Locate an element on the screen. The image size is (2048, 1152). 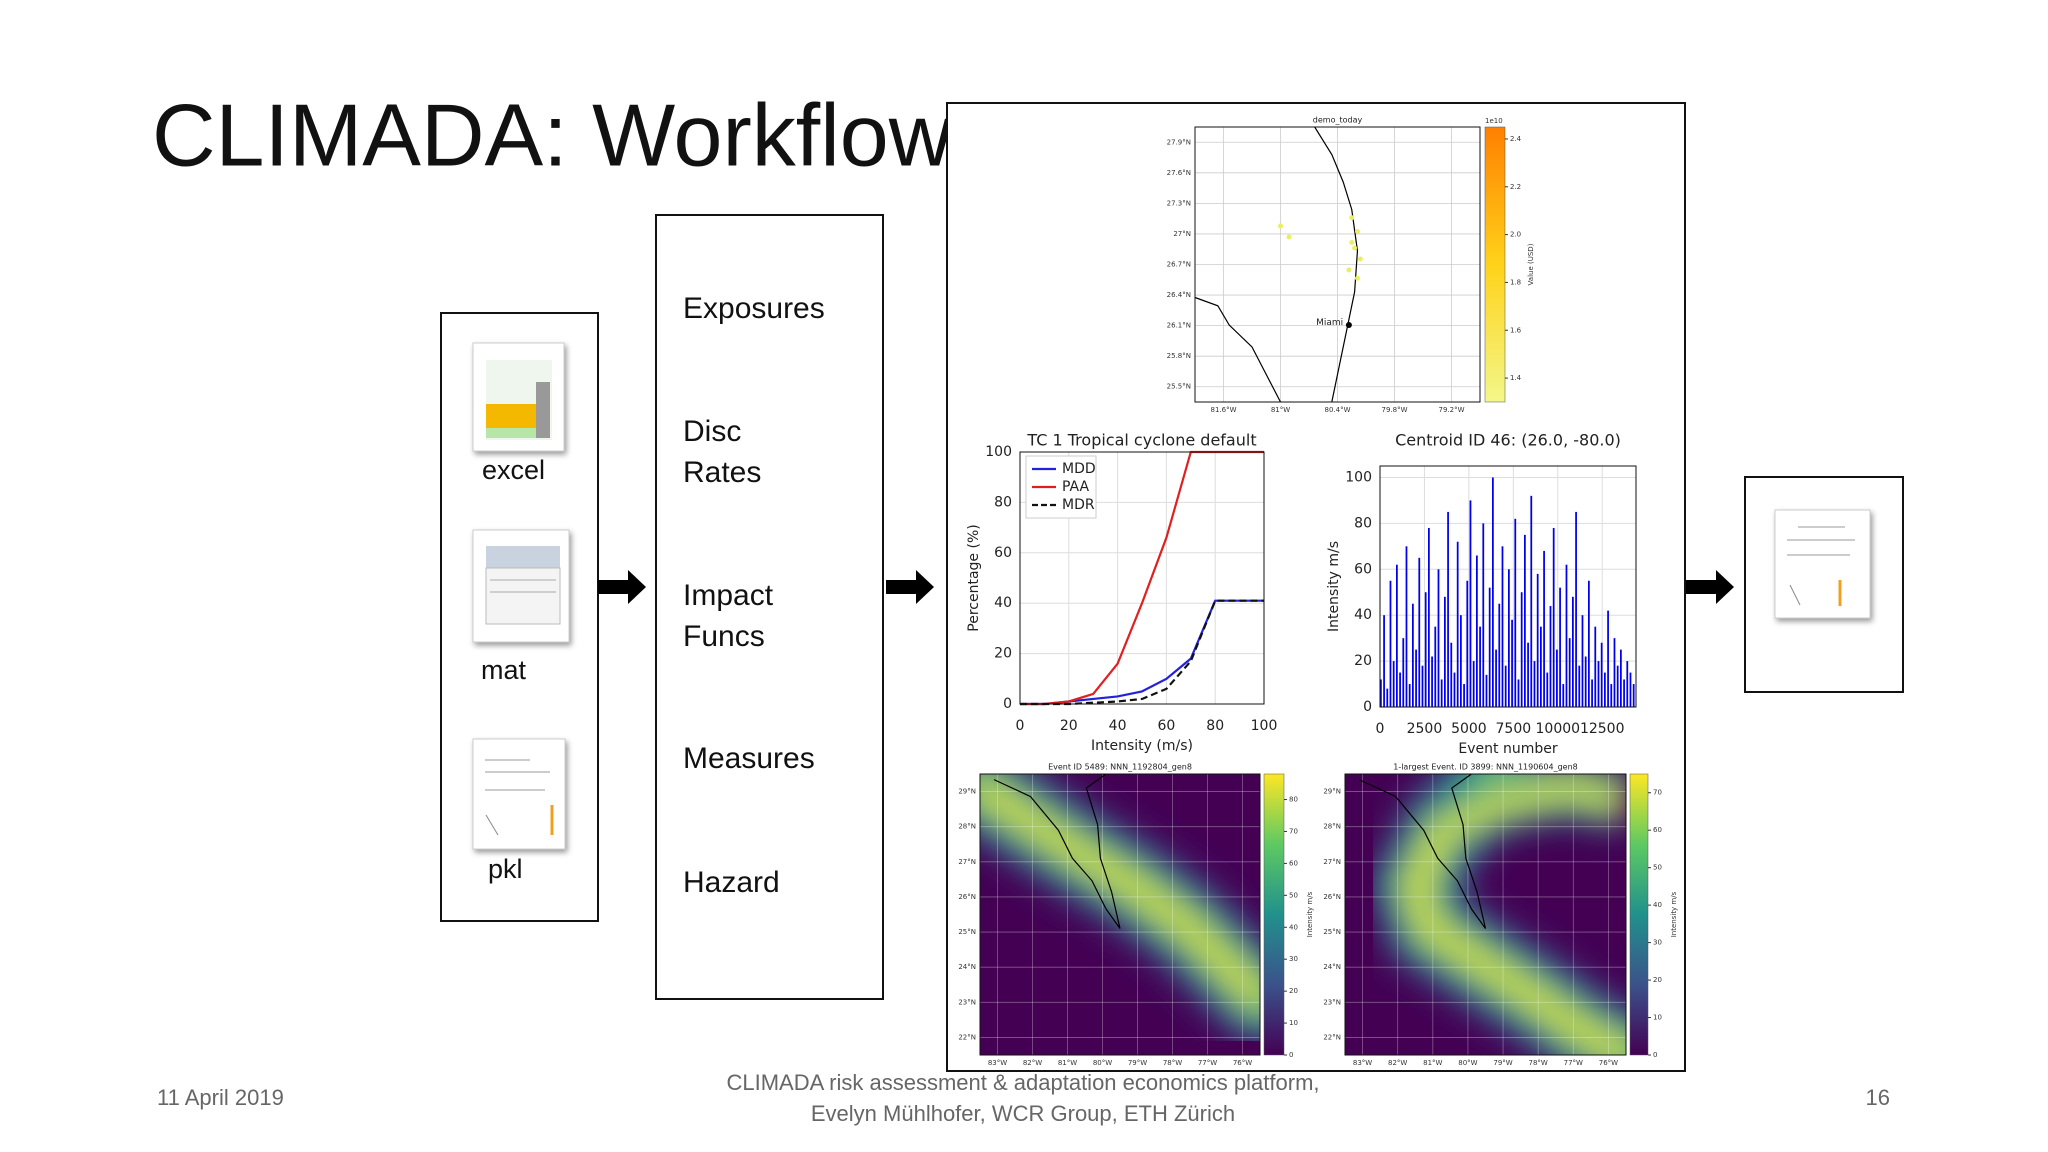
module-label: Rates is located at coordinates (722, 472).